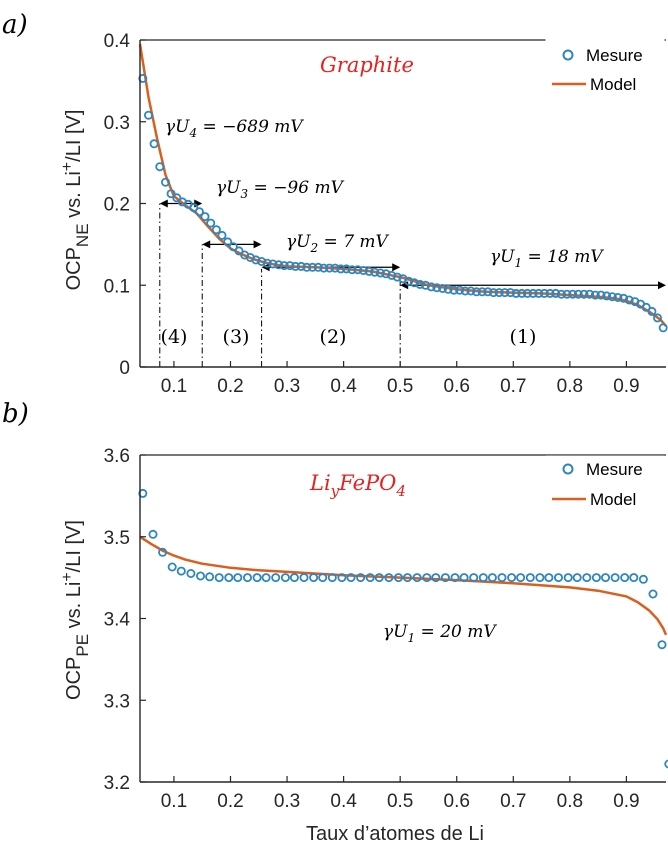  Describe the element at coordinates (74, 197) in the screenshot. I see `panel-a-ylabel-rest: vs. Li` at that location.